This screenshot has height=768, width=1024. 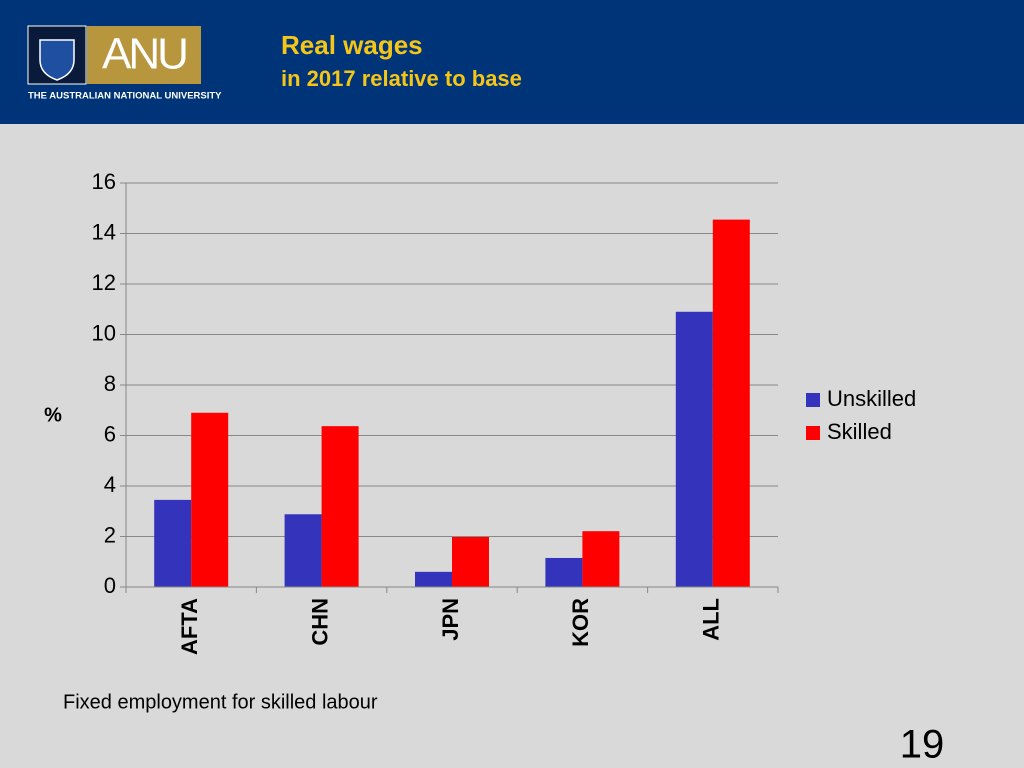 What do you see at coordinates (220, 702) in the screenshot?
I see `note: Fixed employment for skilled labour` at bounding box center [220, 702].